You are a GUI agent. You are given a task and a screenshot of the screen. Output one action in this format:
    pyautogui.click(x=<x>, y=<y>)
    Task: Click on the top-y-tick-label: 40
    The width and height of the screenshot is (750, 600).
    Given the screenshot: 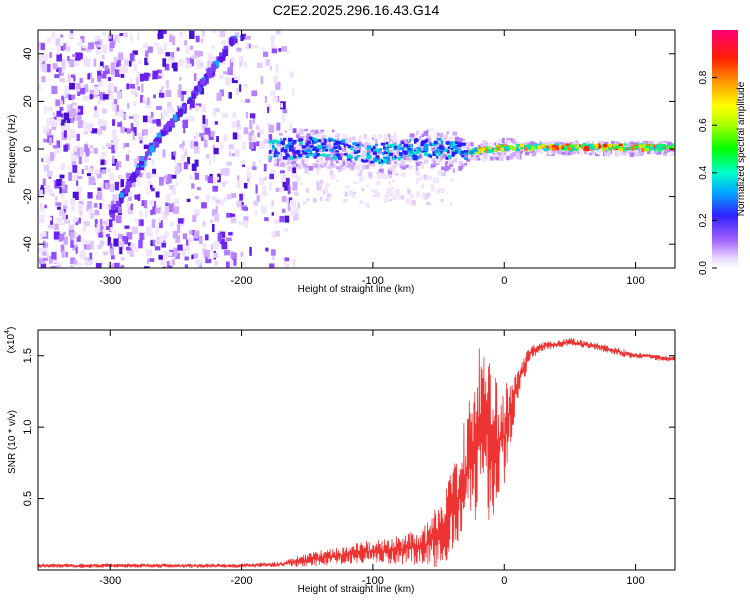 What is the action you would take?
    pyautogui.click(x=28, y=54)
    